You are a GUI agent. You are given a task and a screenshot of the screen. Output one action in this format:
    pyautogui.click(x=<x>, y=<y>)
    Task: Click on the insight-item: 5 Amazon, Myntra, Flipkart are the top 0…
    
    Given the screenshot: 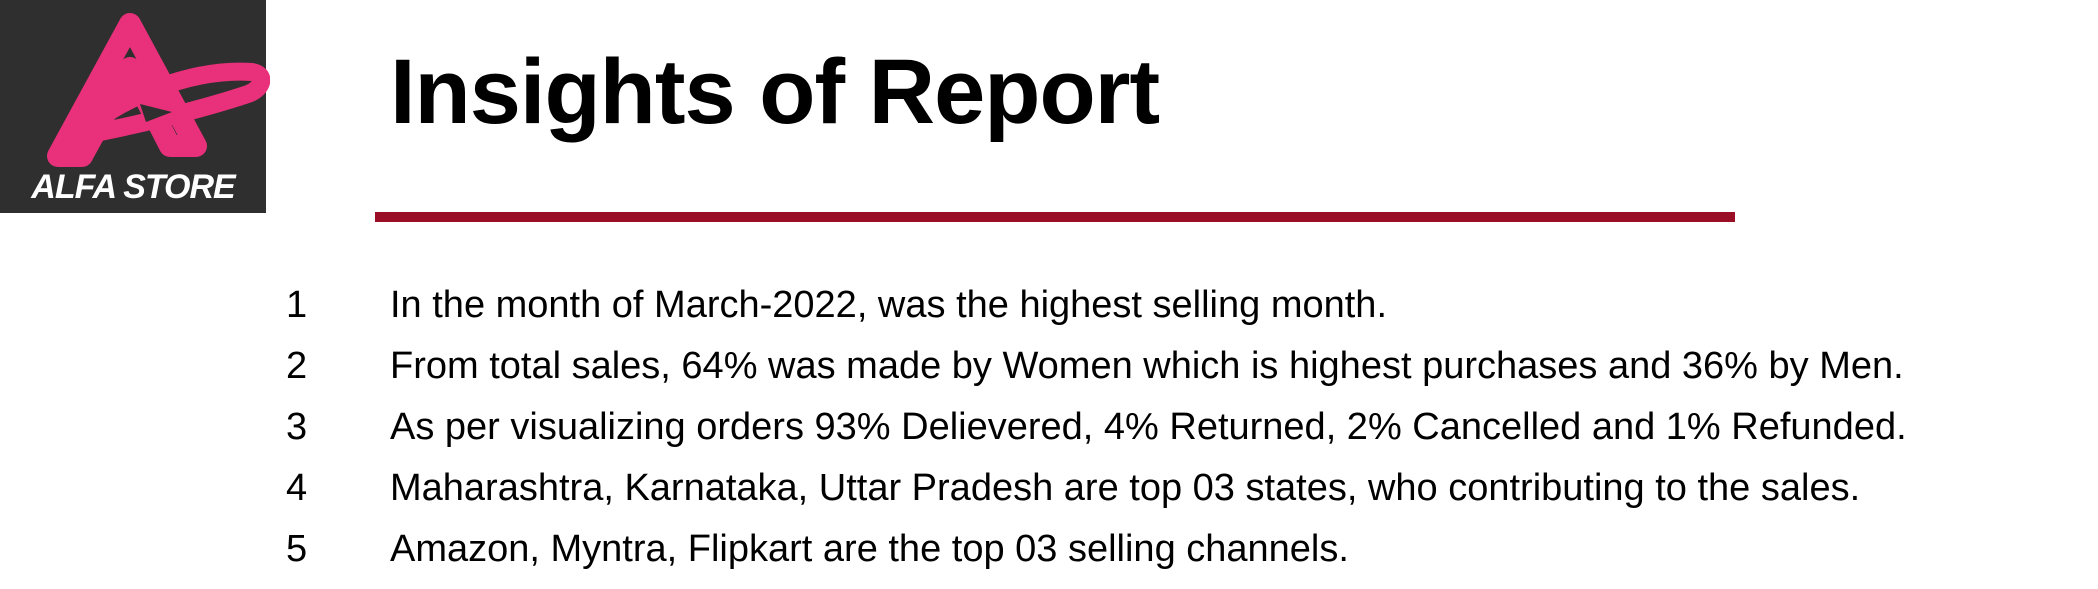 What is the action you would take?
    pyautogui.click(x=1093, y=558)
    